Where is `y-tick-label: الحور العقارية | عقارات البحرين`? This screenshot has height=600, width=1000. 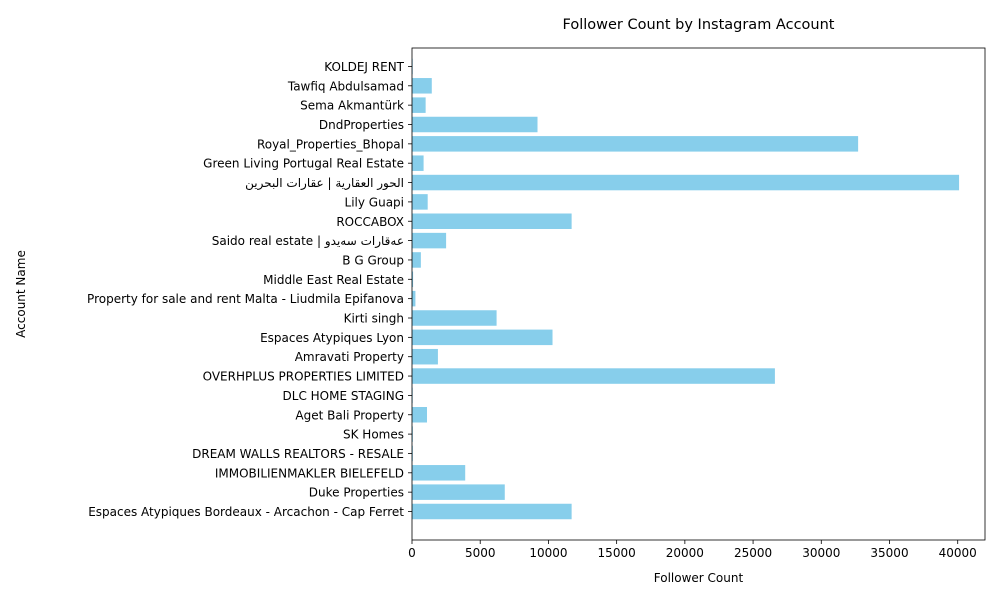 y-tick-label: الحور العقارية | عقارات البحرين is located at coordinates (324, 183).